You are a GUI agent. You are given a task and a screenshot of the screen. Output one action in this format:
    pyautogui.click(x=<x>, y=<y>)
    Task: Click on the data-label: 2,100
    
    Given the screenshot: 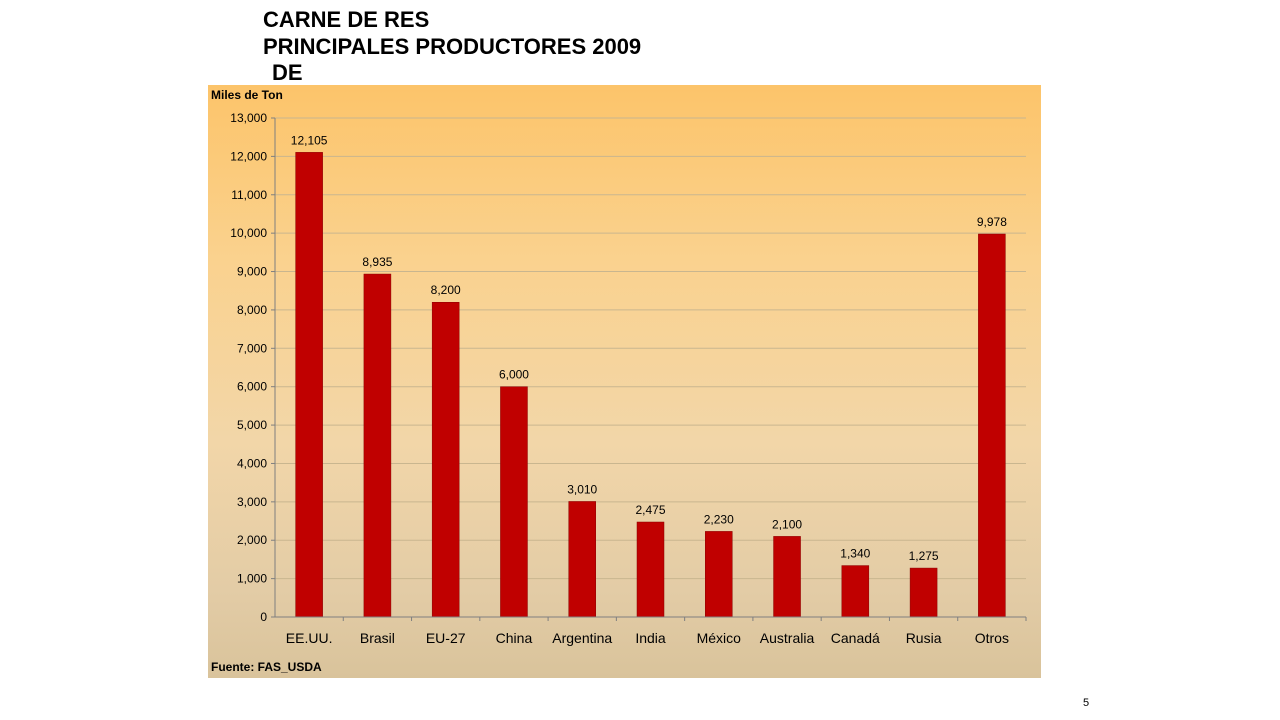 What is the action you would take?
    pyautogui.click(x=787, y=524)
    